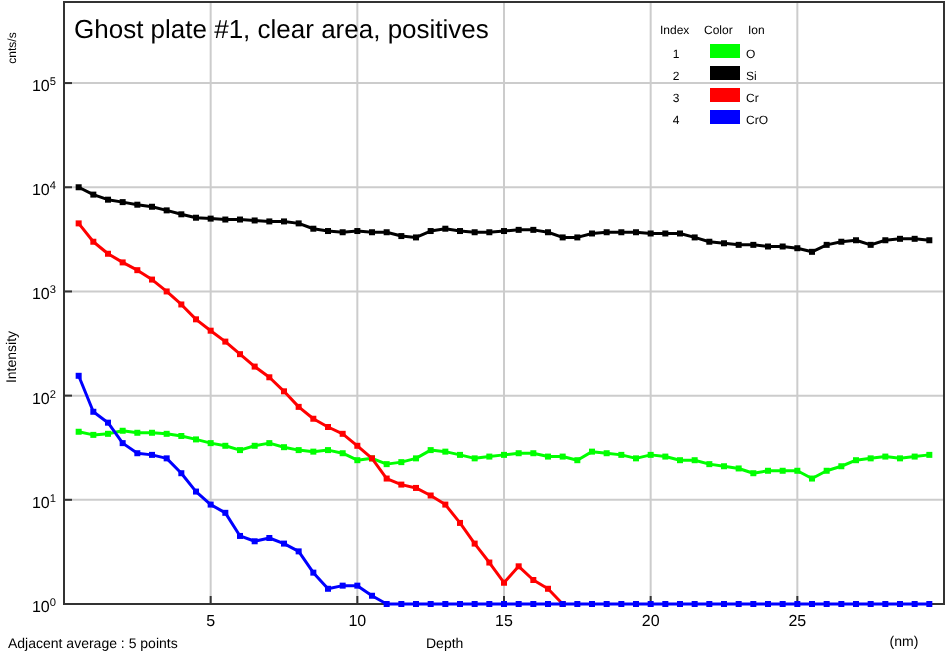 This screenshot has height=654, width=948. What do you see at coordinates (504, 621) in the screenshot?
I see `x-tick-label: 15` at bounding box center [504, 621].